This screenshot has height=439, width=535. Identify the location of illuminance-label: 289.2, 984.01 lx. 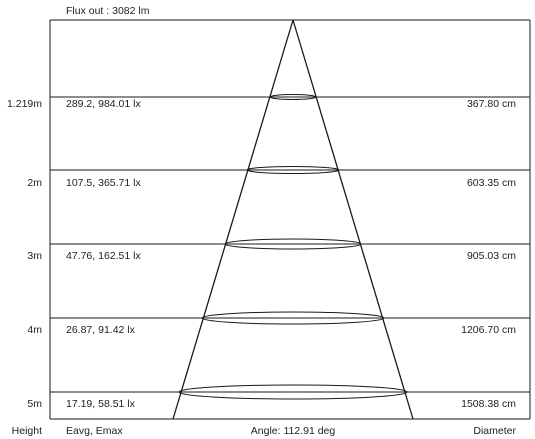
(103, 104).